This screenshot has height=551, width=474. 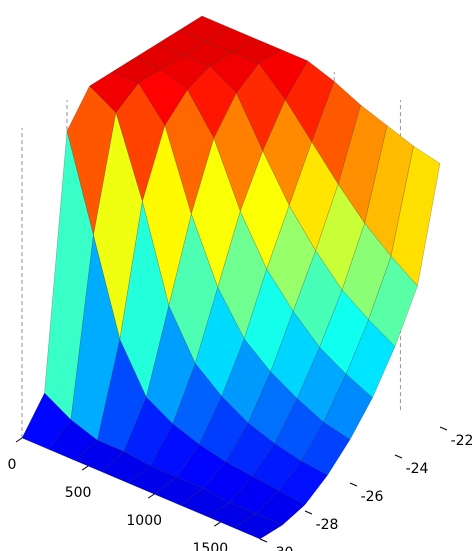 I want to click on x-tick-label: 1000, so click(x=144, y=521).